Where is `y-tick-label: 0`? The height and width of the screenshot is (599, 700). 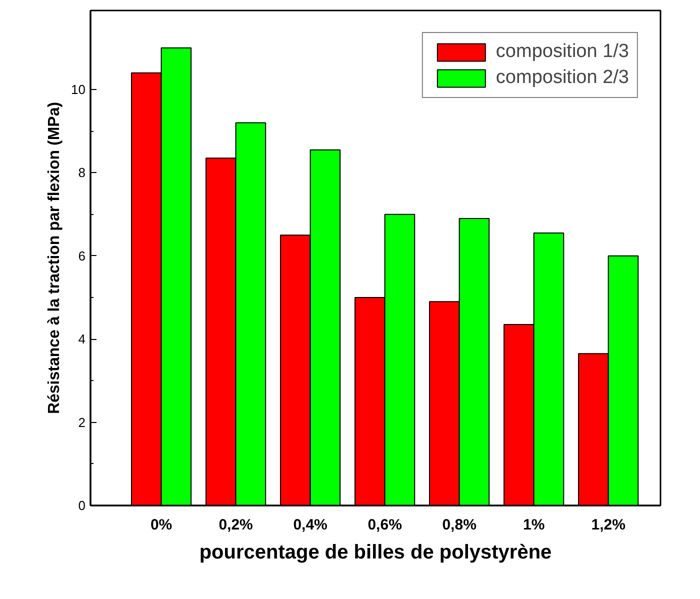
y-tick-label: 0 is located at coordinates (82, 505).